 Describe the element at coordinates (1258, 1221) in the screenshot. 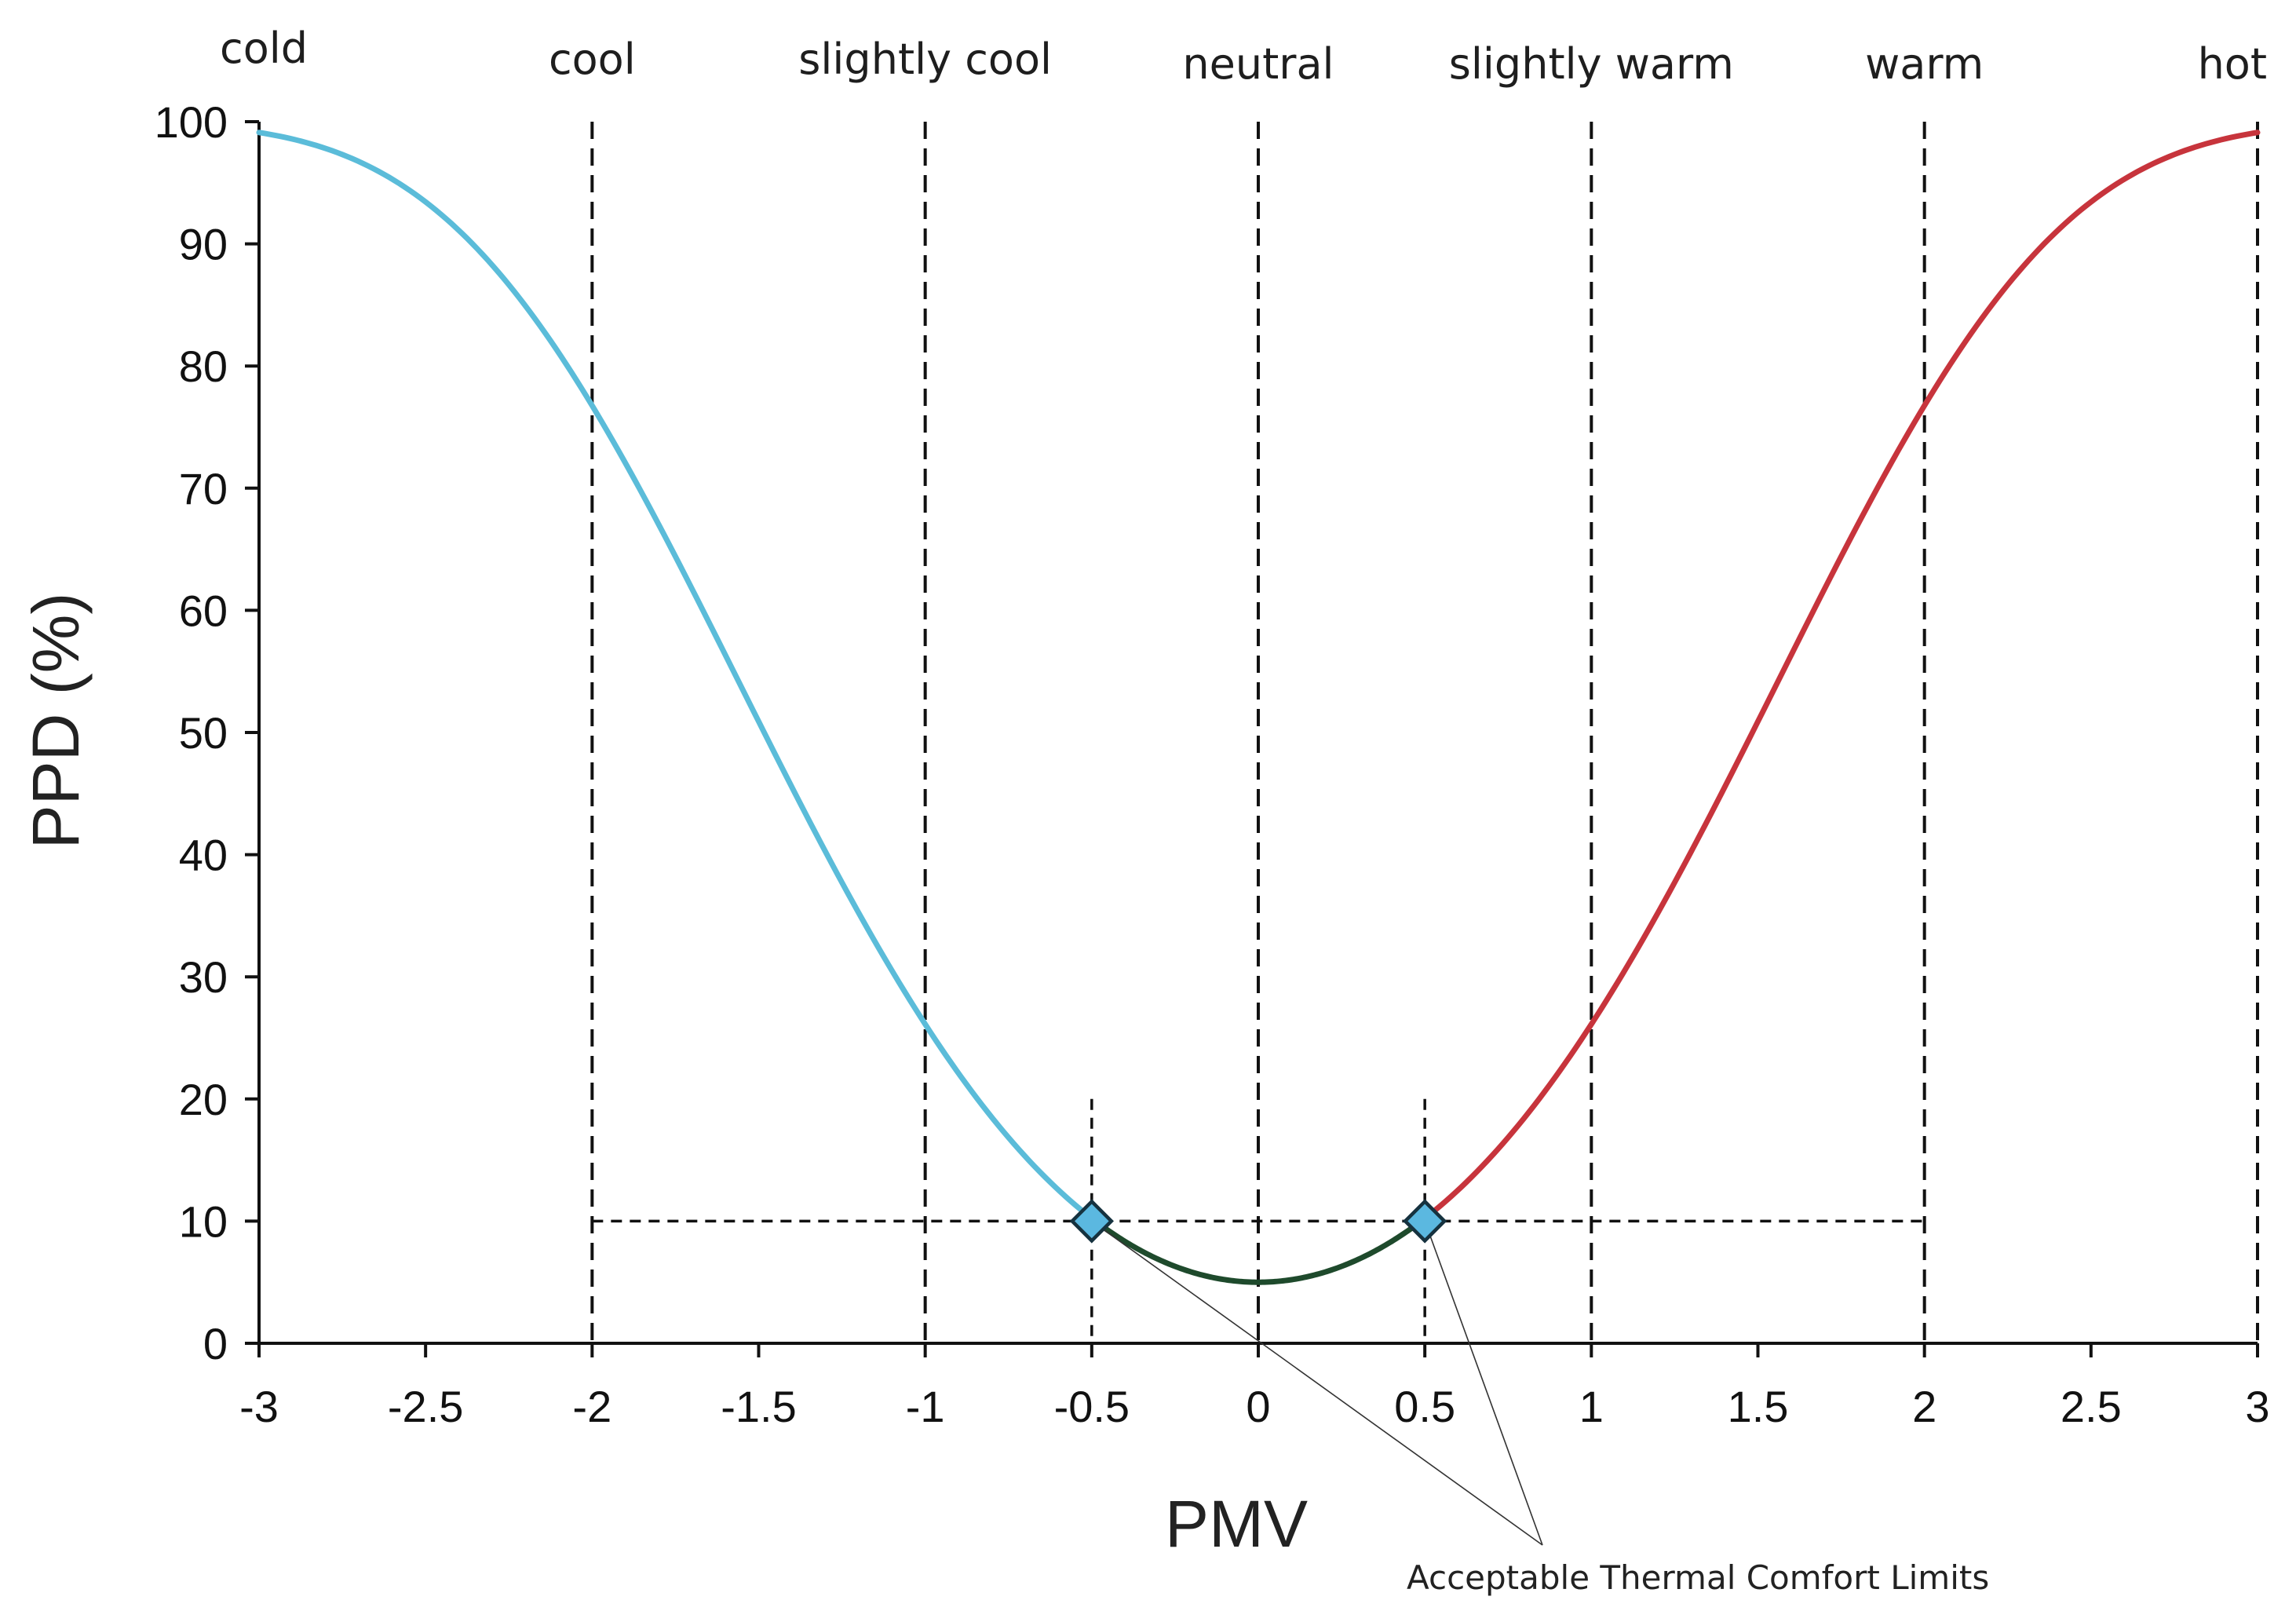

I see `marker-layer` at that location.